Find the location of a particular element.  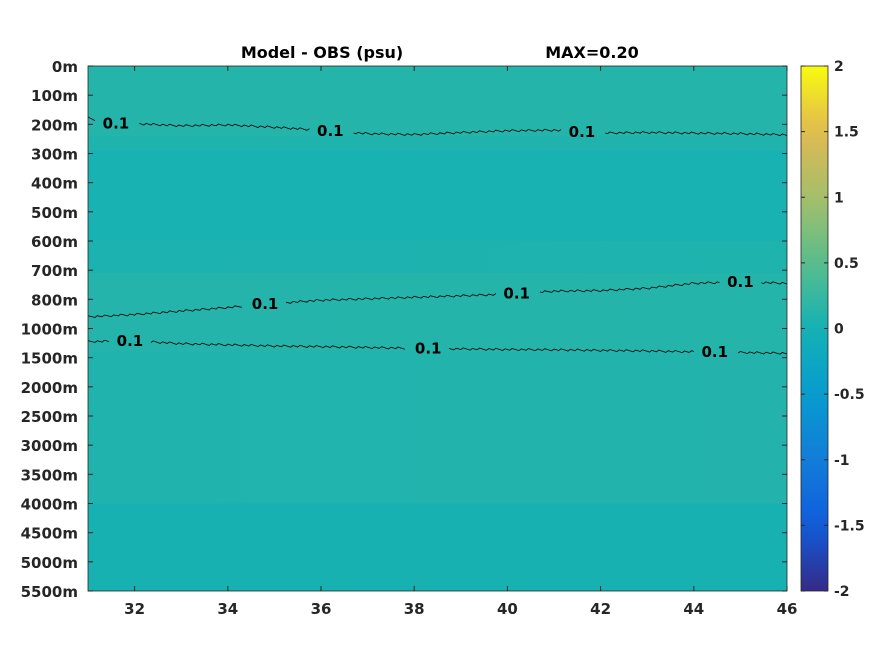

colorbar-tick-label: 0.5 is located at coordinates (846, 264).